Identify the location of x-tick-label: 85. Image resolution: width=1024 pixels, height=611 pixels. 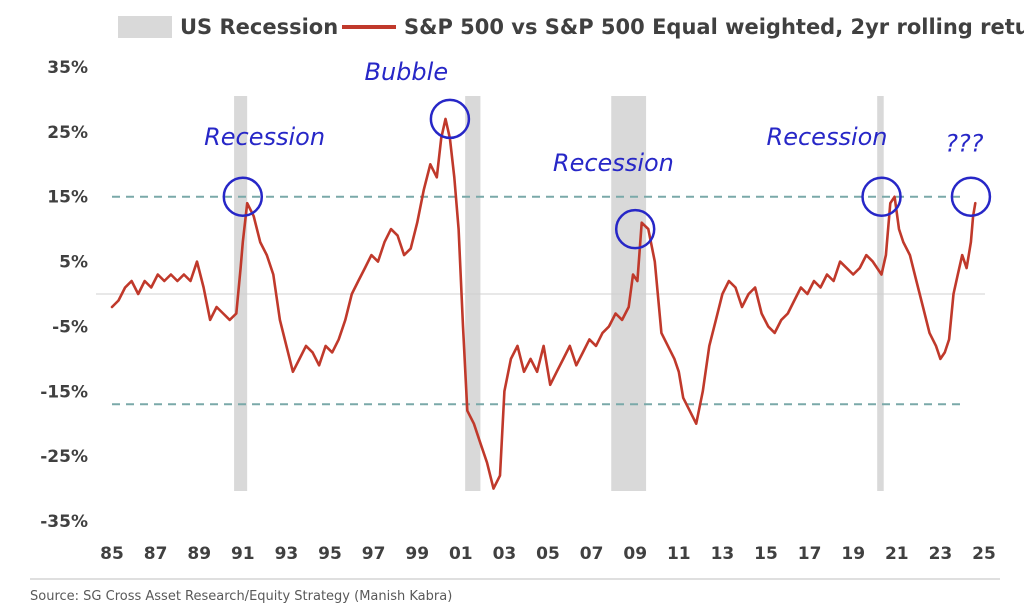
(112, 554).